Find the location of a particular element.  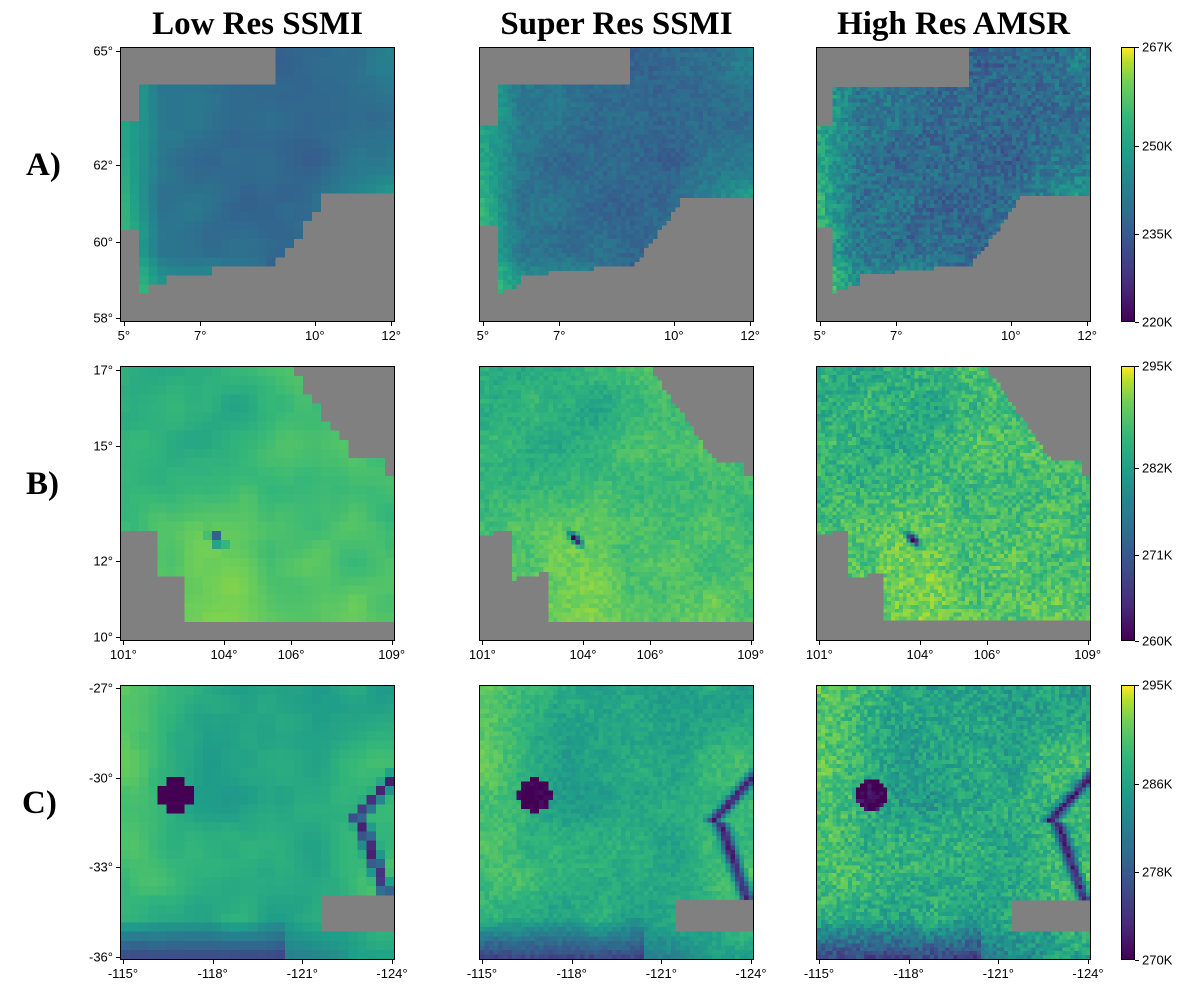

heatmap-panel-r1-c2 is located at coordinates (616, 184).